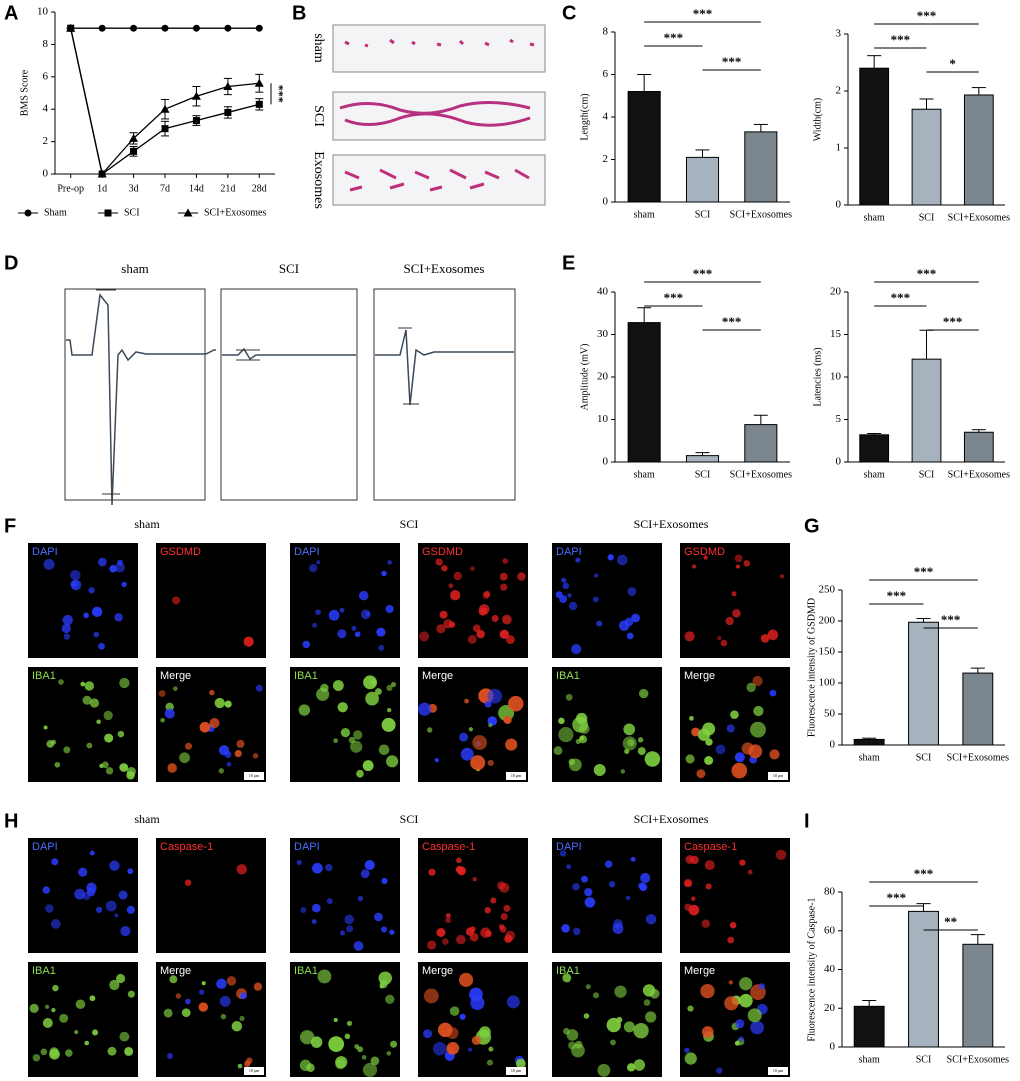 Image resolution: width=1020 pixels, height=1081 pixels. What do you see at coordinates (812, 526) in the screenshot?
I see `panel-letter: G` at bounding box center [812, 526].